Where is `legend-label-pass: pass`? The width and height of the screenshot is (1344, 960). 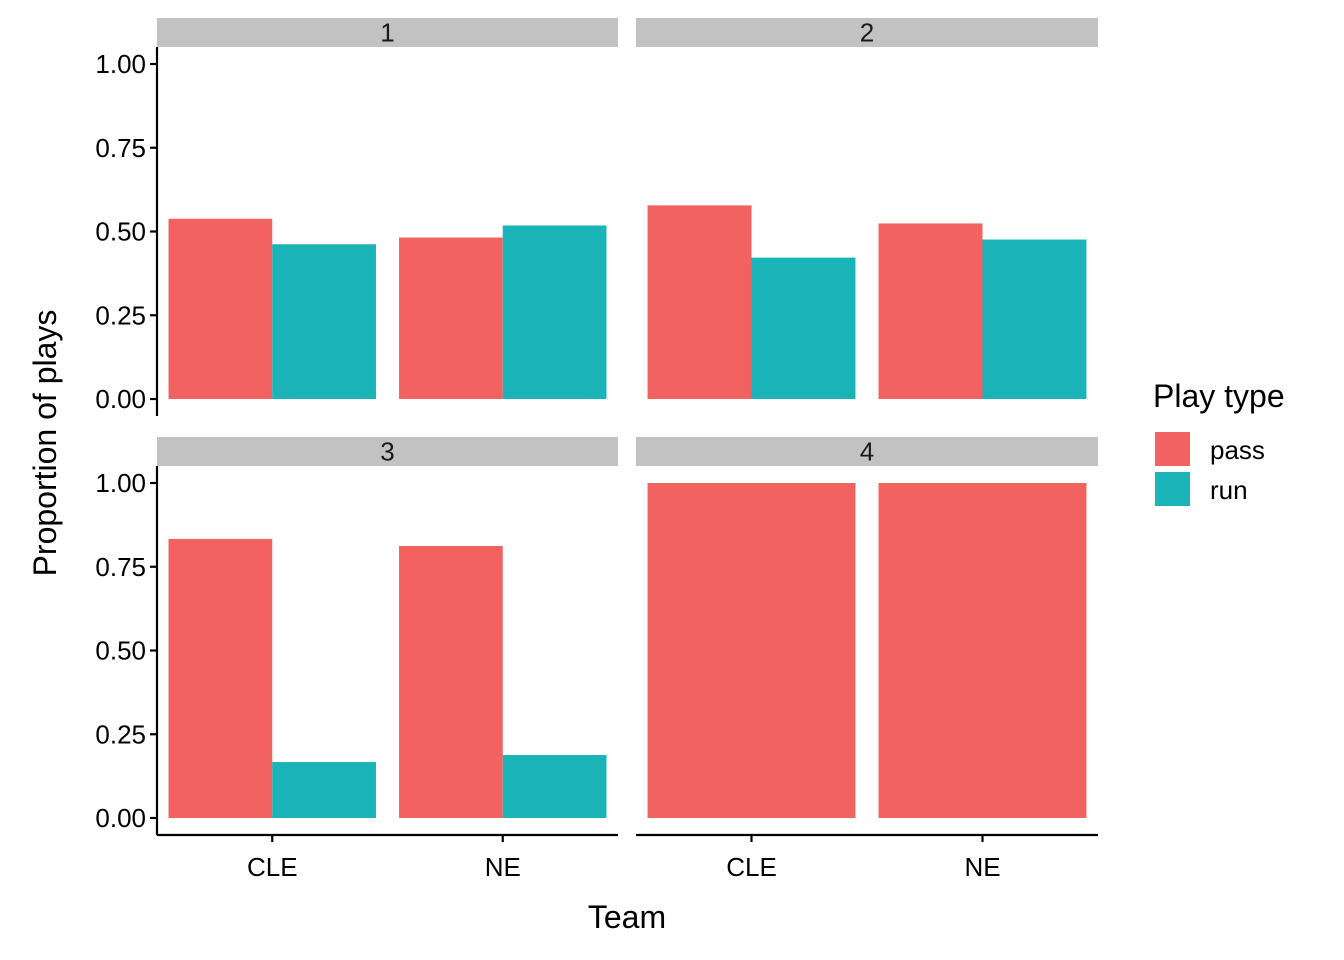
legend-label-pass: pass is located at coordinates (1237, 450).